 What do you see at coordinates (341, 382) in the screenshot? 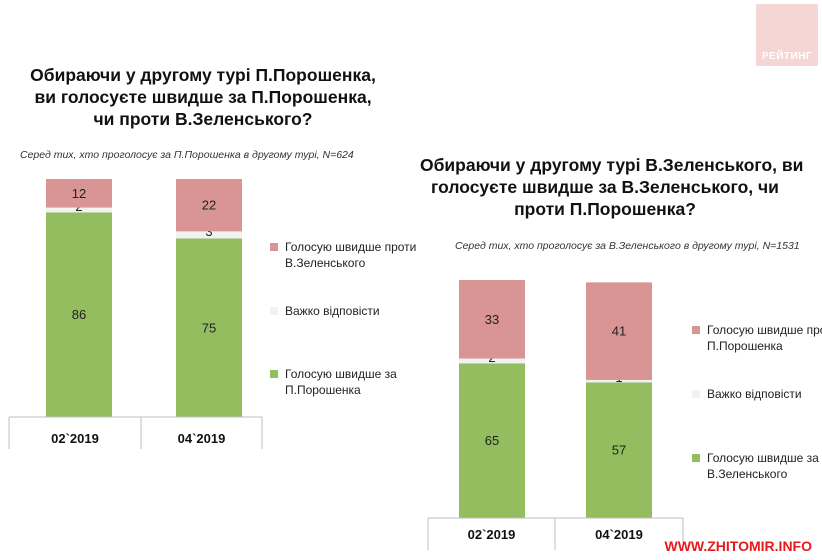
I see `legend-label-left-for: Голосую швидше за П.Порошенка` at bounding box center [341, 382].